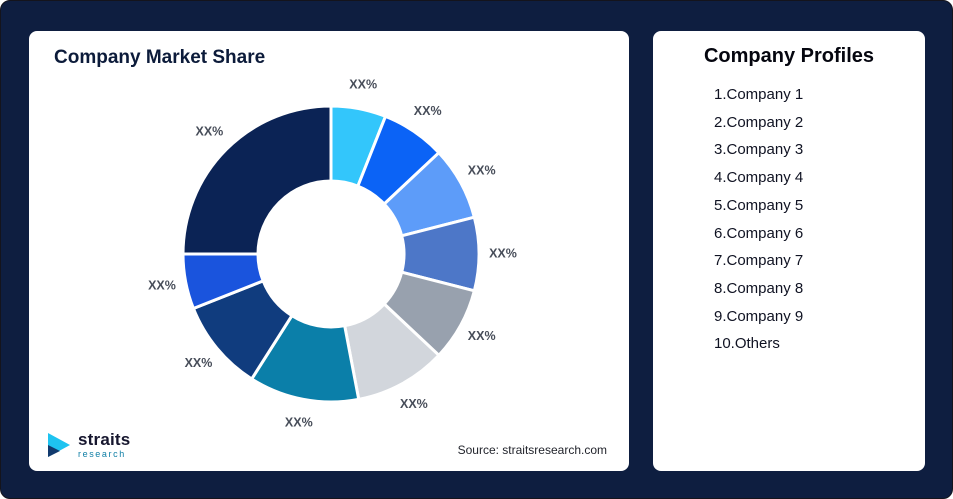 The height and width of the screenshot is (499, 953). I want to click on profile-item-3: 3.Company 3, so click(759, 150).